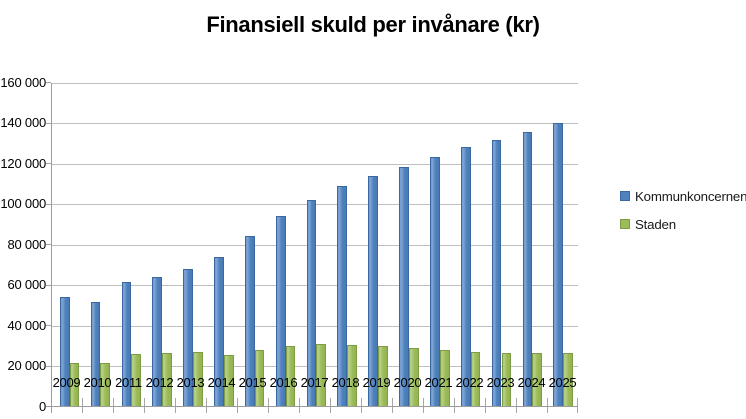 Image resolution: width=746 pixels, height=419 pixels. What do you see at coordinates (655, 224) in the screenshot?
I see `legend-label: Staden` at bounding box center [655, 224].